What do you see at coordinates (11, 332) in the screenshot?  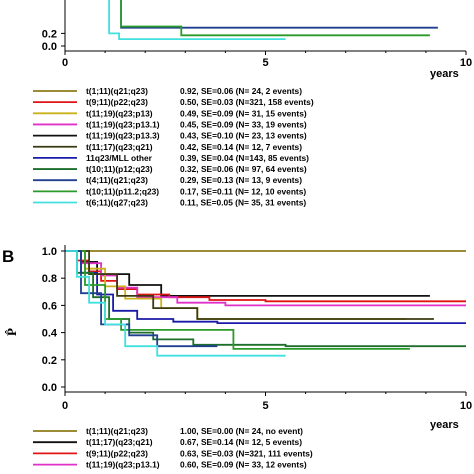 I see `y-axis-label: P̂` at bounding box center [11, 332].